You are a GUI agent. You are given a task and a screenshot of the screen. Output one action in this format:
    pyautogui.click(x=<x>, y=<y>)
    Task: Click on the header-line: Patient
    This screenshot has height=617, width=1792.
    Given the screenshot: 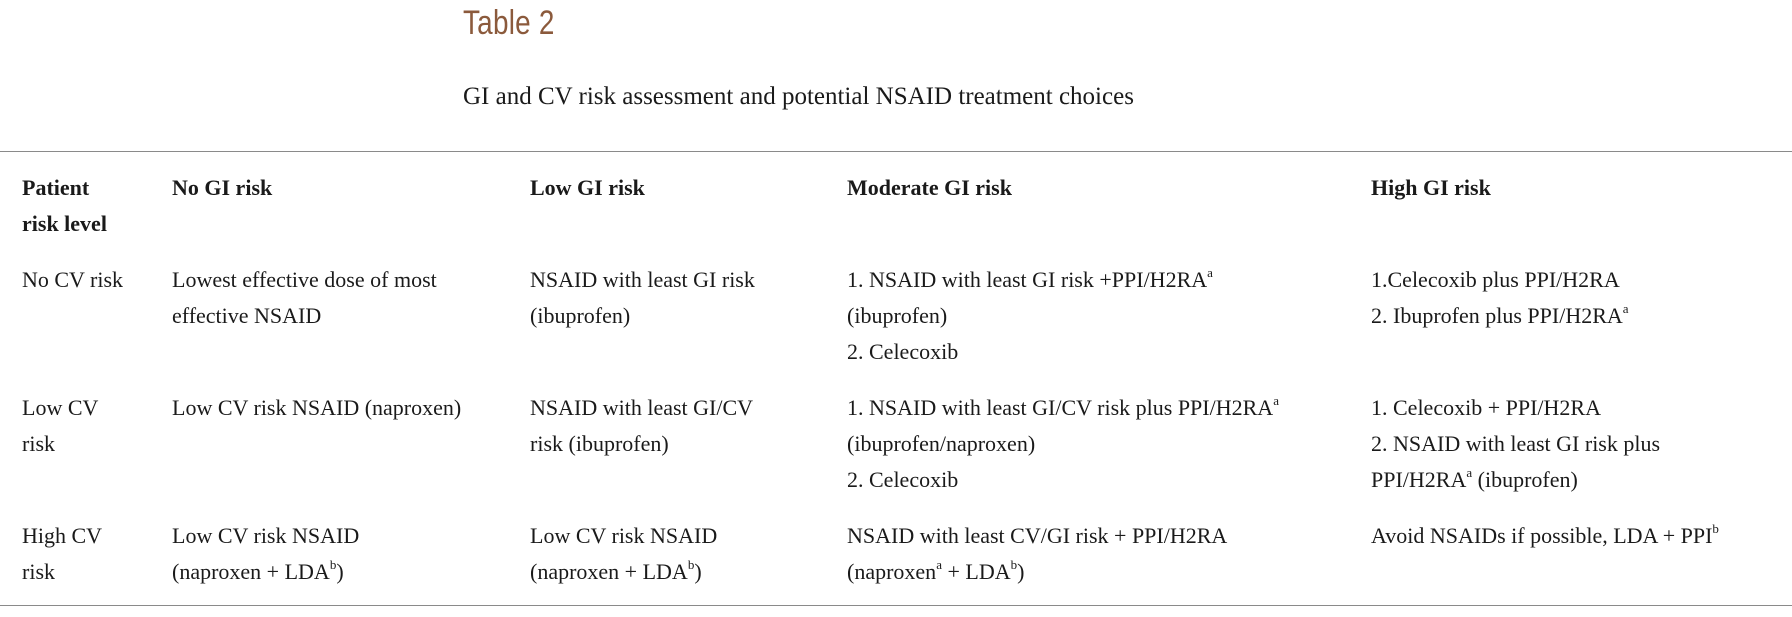 What is the action you would take?
    pyautogui.click(x=56, y=187)
    